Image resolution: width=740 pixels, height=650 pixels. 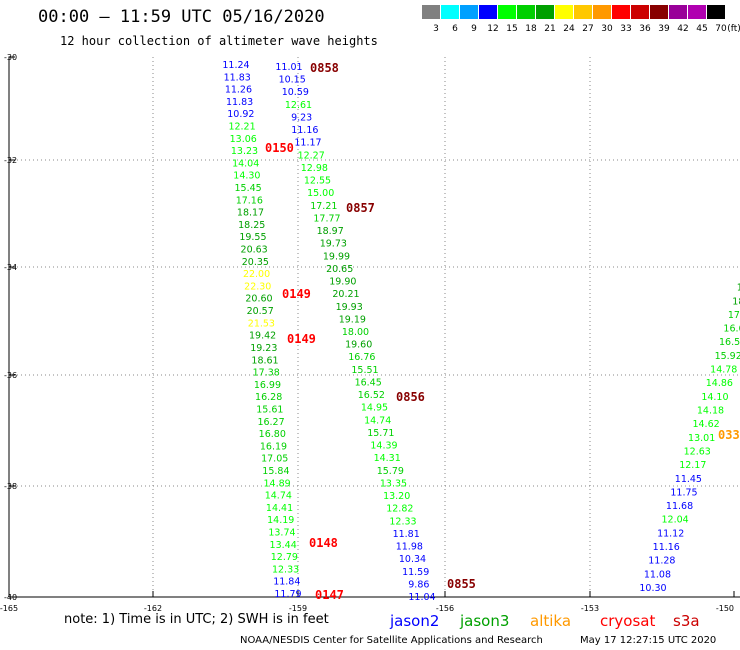 What do you see at coordinates (256, 274) in the screenshot?
I see `swh-value: 22.00` at bounding box center [256, 274].